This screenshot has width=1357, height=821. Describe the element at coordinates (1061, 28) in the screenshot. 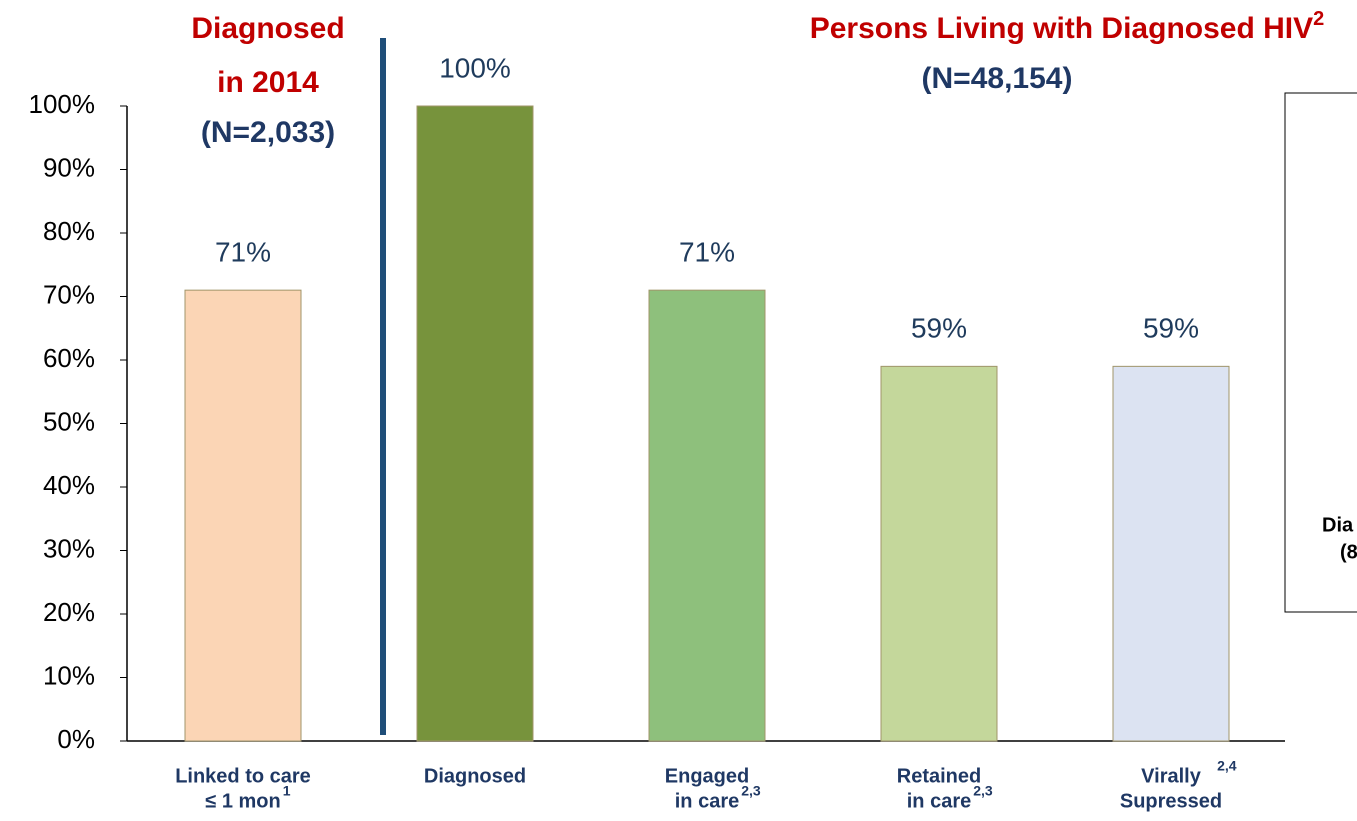

I see `chart-title-text: Persons Living with Diagnosed HIV` at that location.